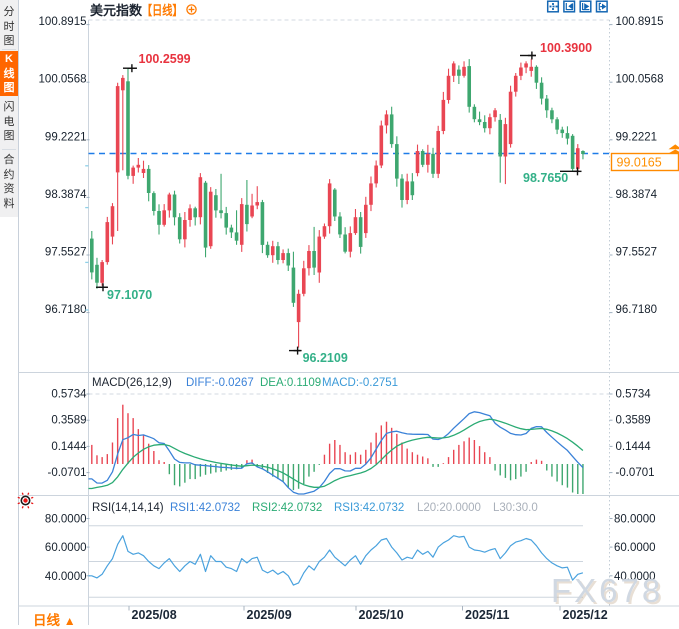 This screenshot has height=629, width=679. Describe the element at coordinates (585, 615) in the screenshot. I see `svg-text: 2025/12` at that location.